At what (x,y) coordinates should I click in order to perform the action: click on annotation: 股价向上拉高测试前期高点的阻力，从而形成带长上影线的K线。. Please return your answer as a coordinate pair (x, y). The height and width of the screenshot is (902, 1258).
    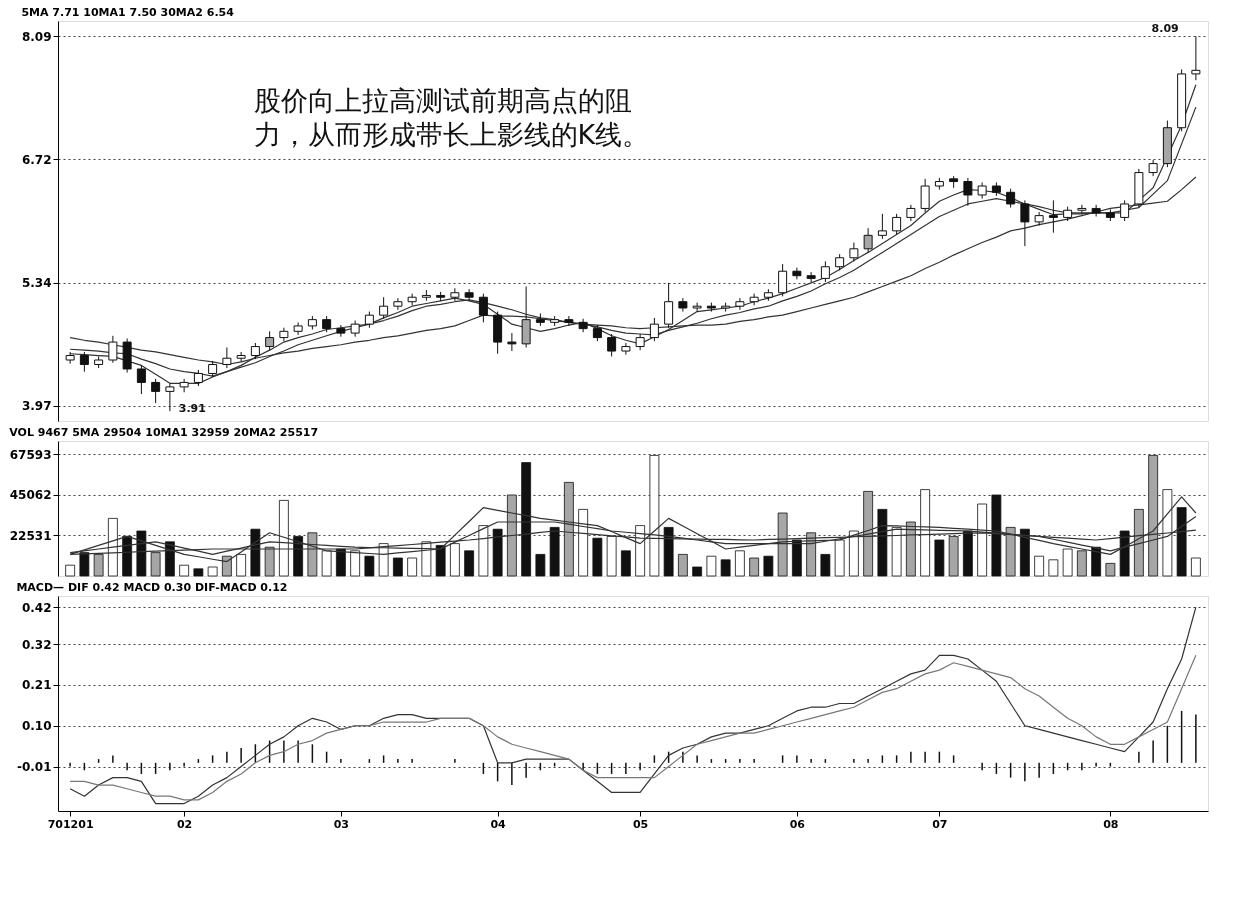
    Looking at the image, I should click on (451, 117).